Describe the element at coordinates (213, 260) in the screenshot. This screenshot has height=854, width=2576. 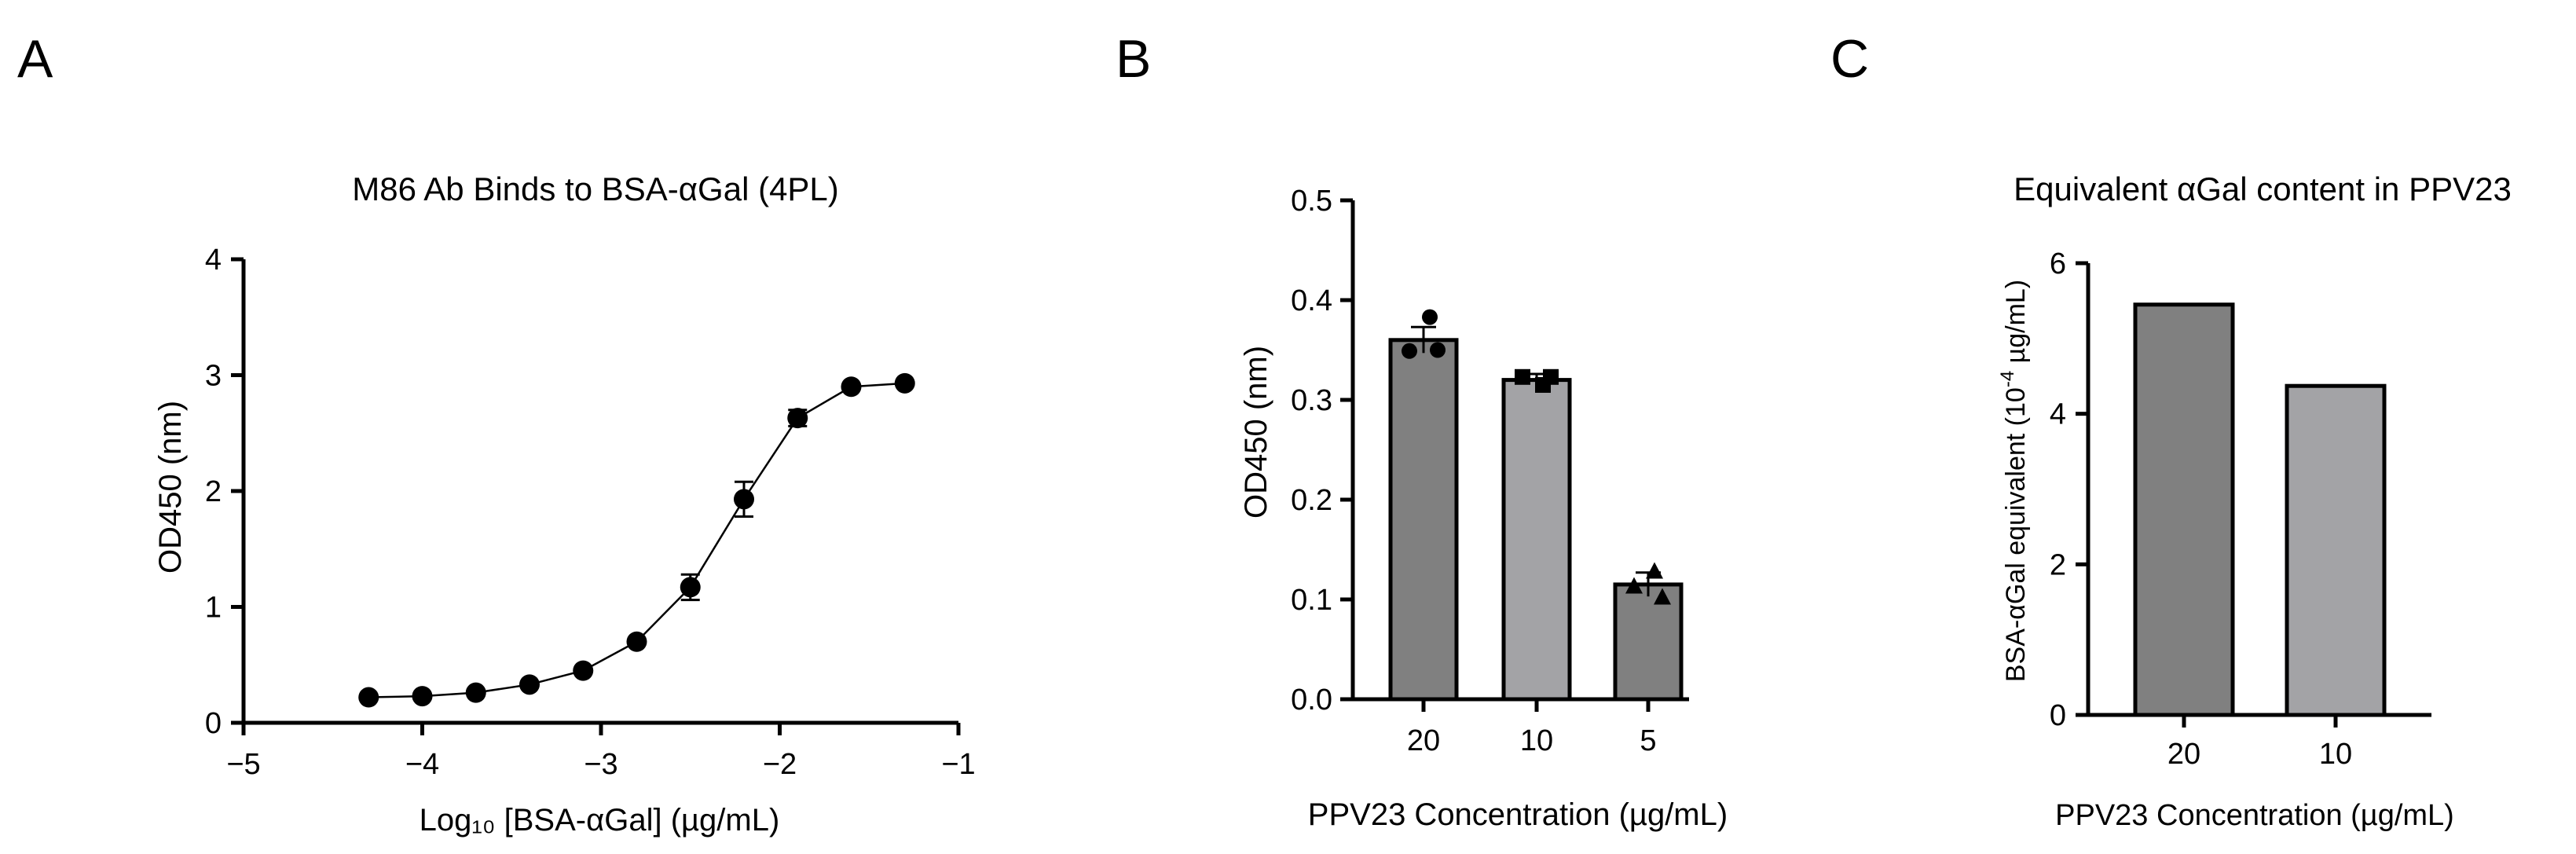
I see `chart-a-y-tick-label: 4` at that location.